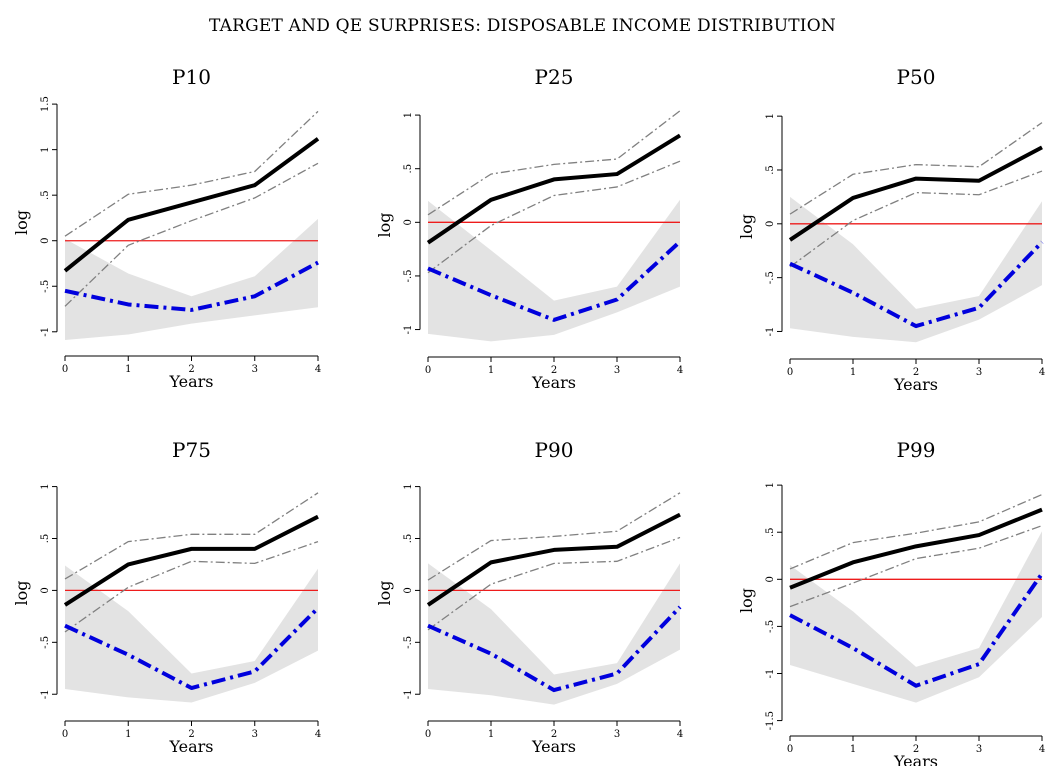 The height and width of the screenshot is (766, 1045). I want to click on panel-title: P99, so click(916, 450).